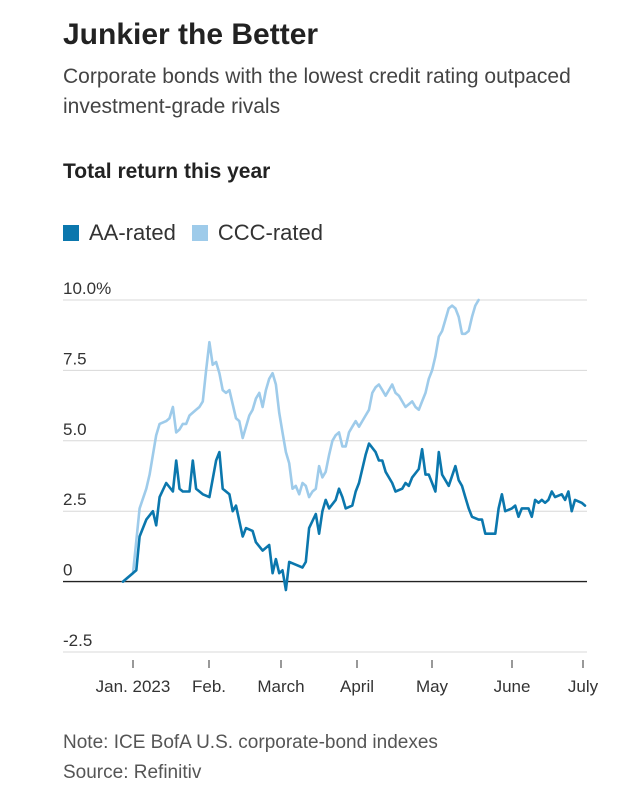 The image size is (628, 803). What do you see at coordinates (583, 686) in the screenshot?
I see `x-tick-label-6: July` at bounding box center [583, 686].